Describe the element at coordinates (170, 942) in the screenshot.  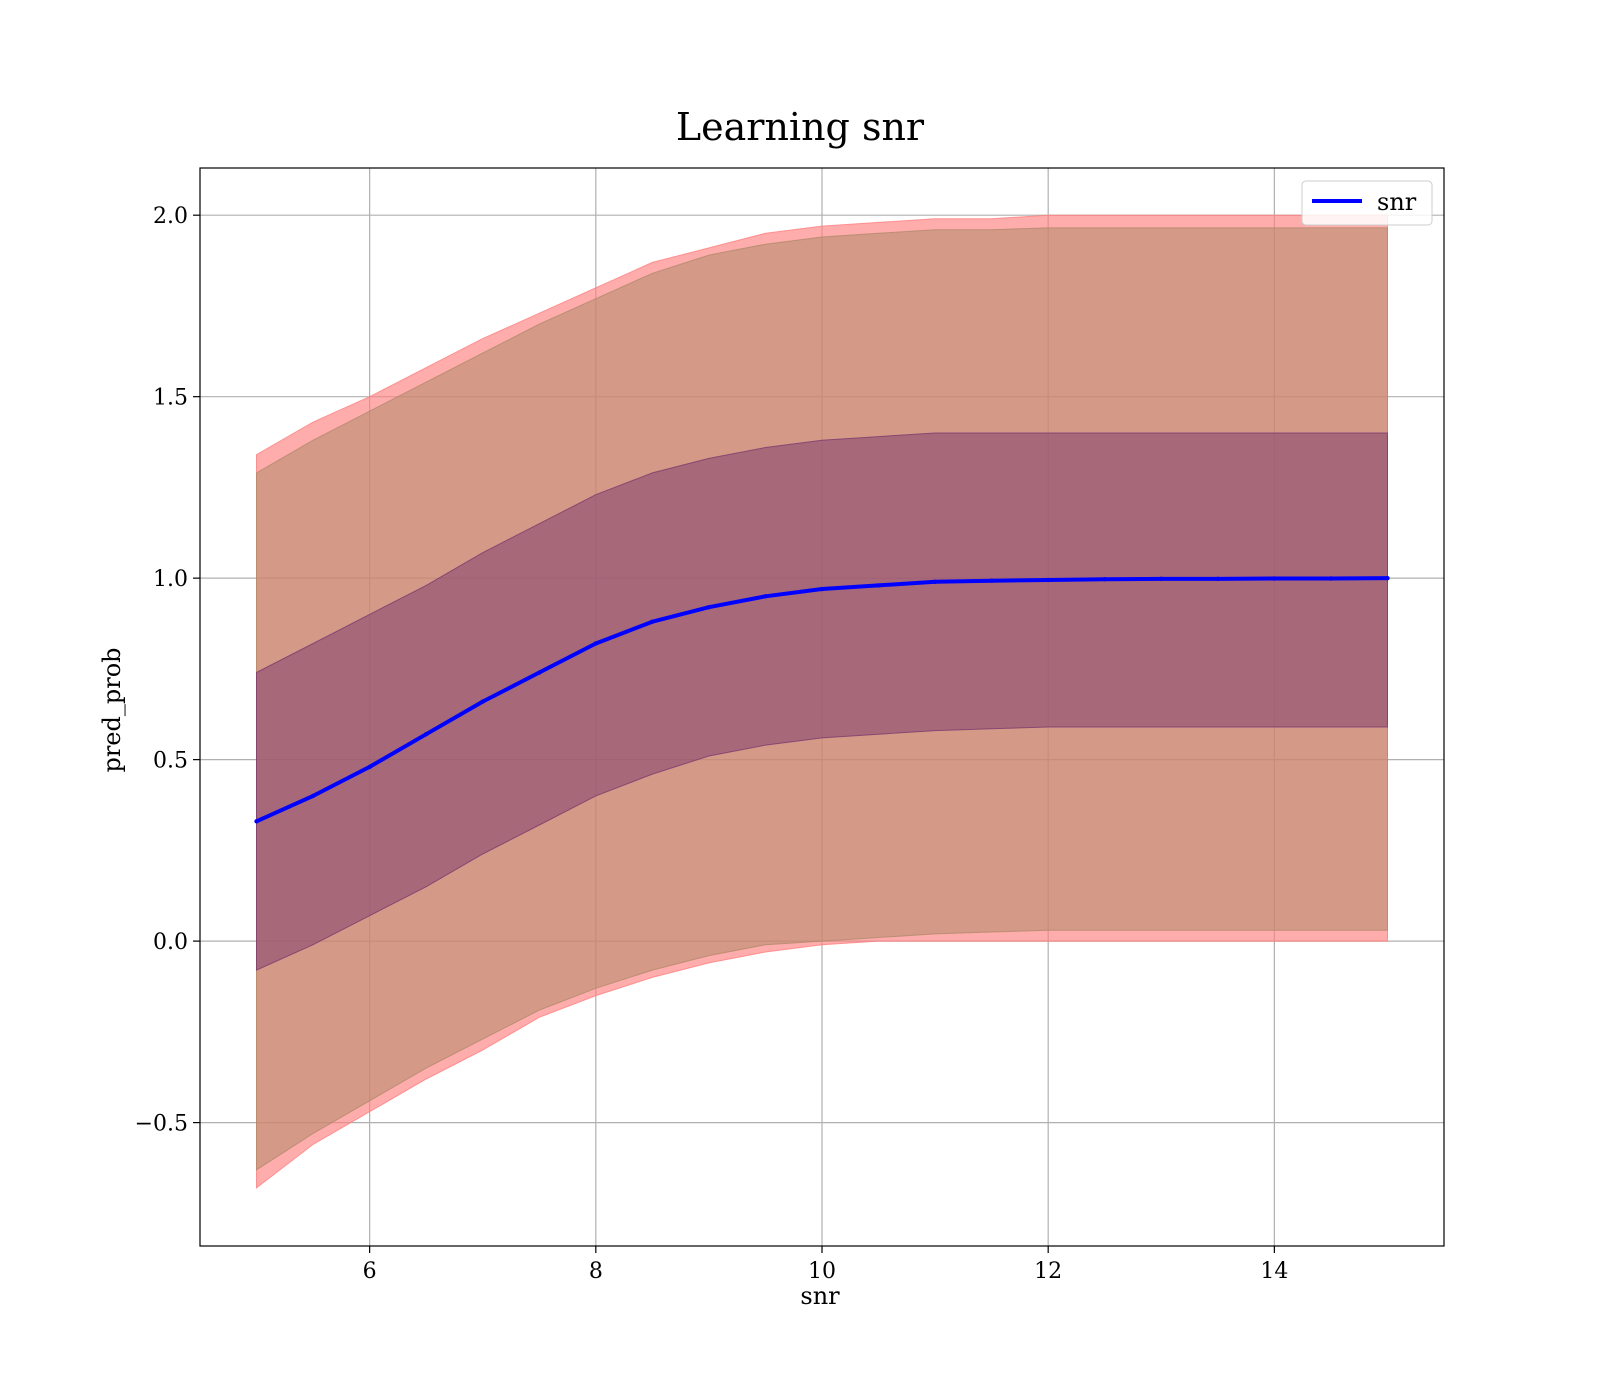
I see `y-tick-label: 0.0` at that location.